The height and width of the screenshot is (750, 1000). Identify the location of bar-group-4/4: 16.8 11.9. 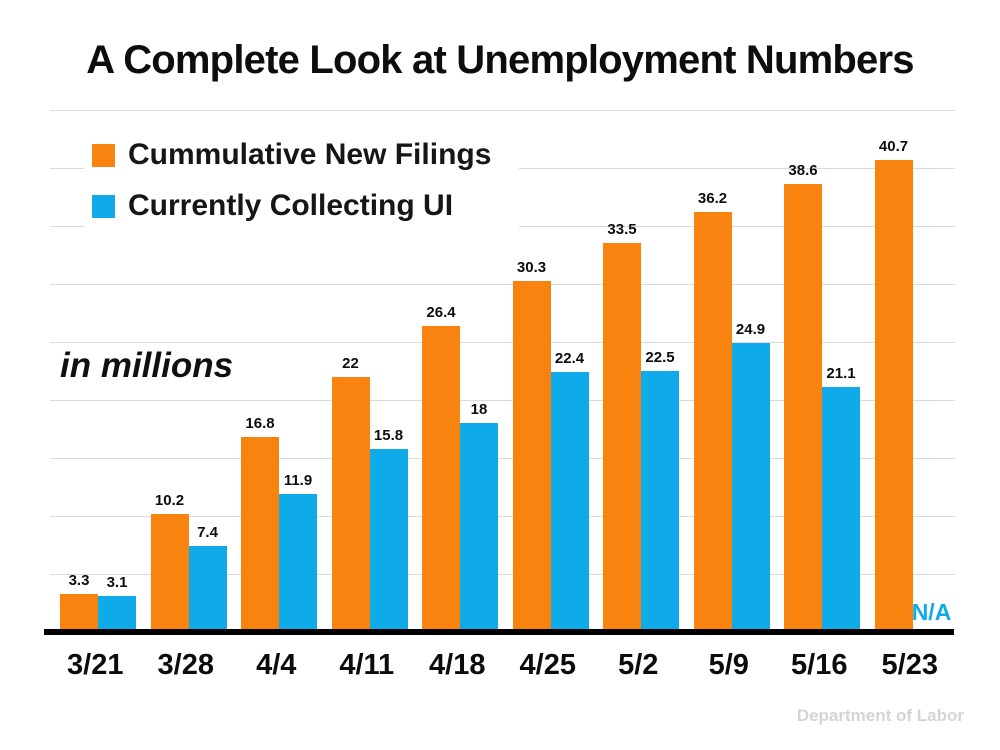
(276, 371).